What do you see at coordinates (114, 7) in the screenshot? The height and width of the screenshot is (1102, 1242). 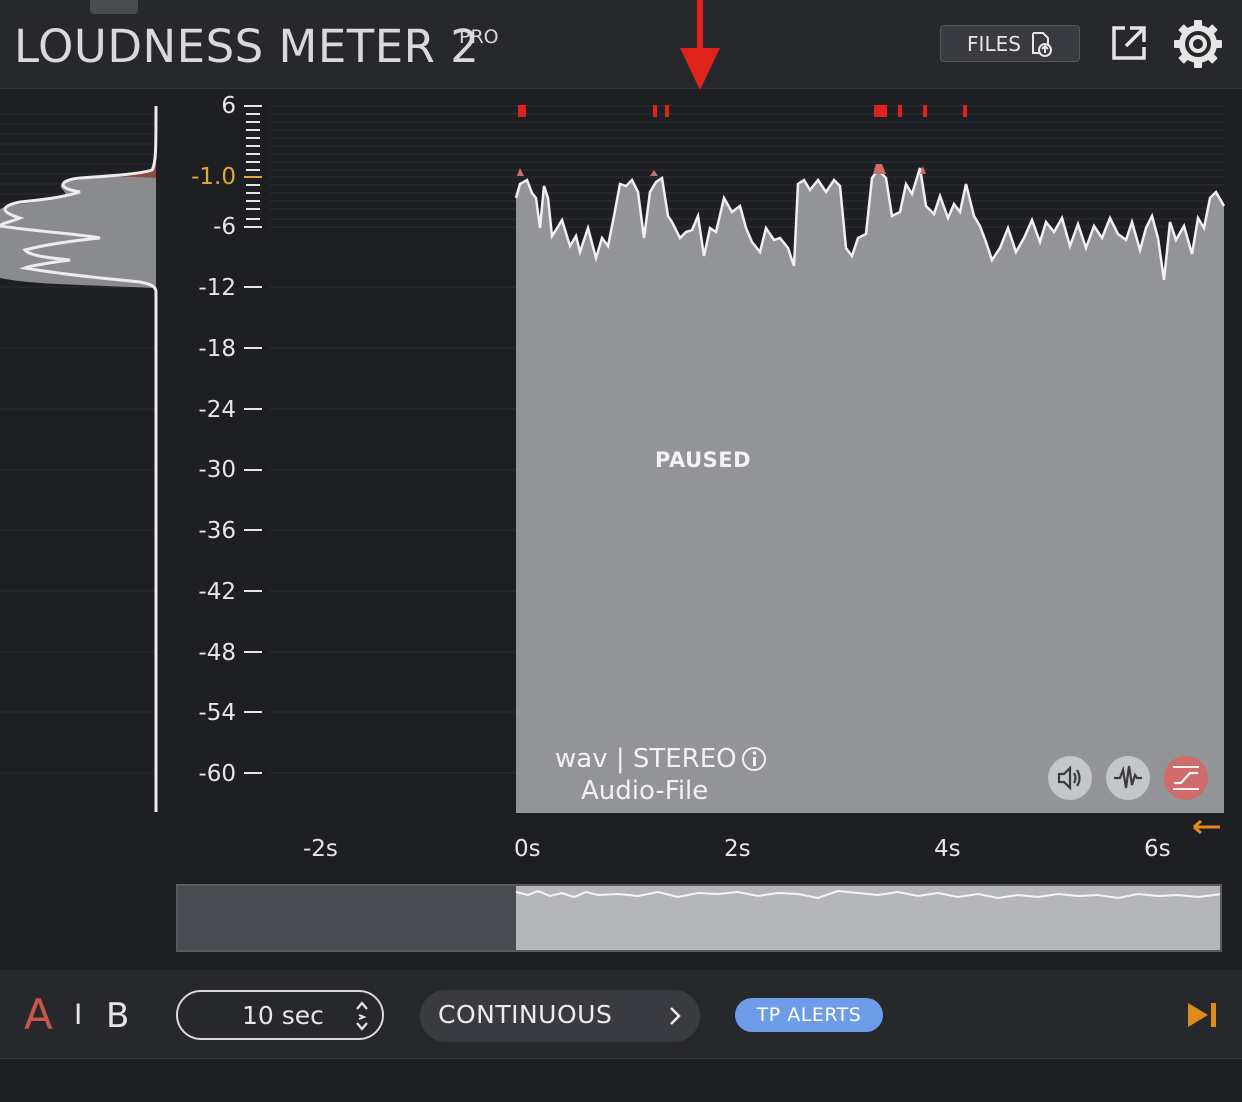 I see `window-tab-handle` at bounding box center [114, 7].